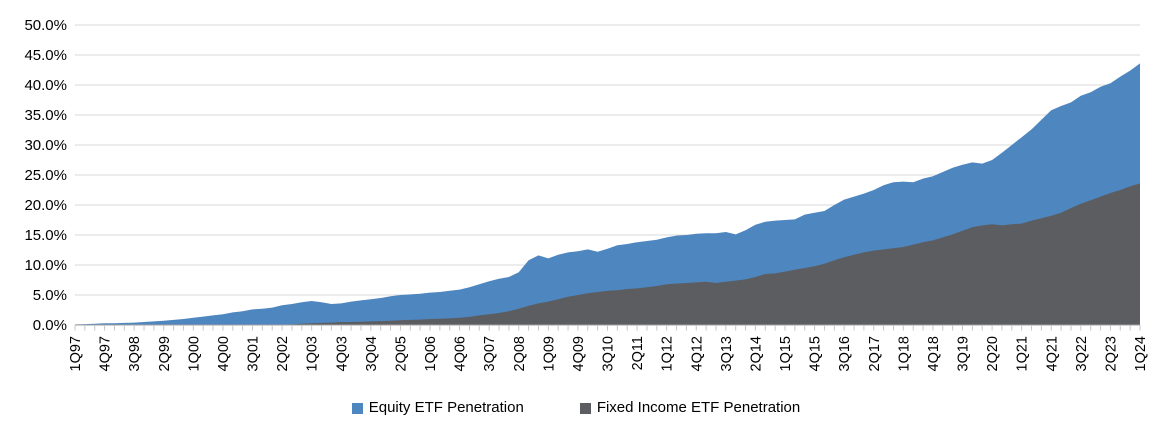 Image resolution: width=1152 pixels, height=447 pixels. Describe the element at coordinates (45, 205) in the screenshot. I see `svg-text: 20.0%` at that location.